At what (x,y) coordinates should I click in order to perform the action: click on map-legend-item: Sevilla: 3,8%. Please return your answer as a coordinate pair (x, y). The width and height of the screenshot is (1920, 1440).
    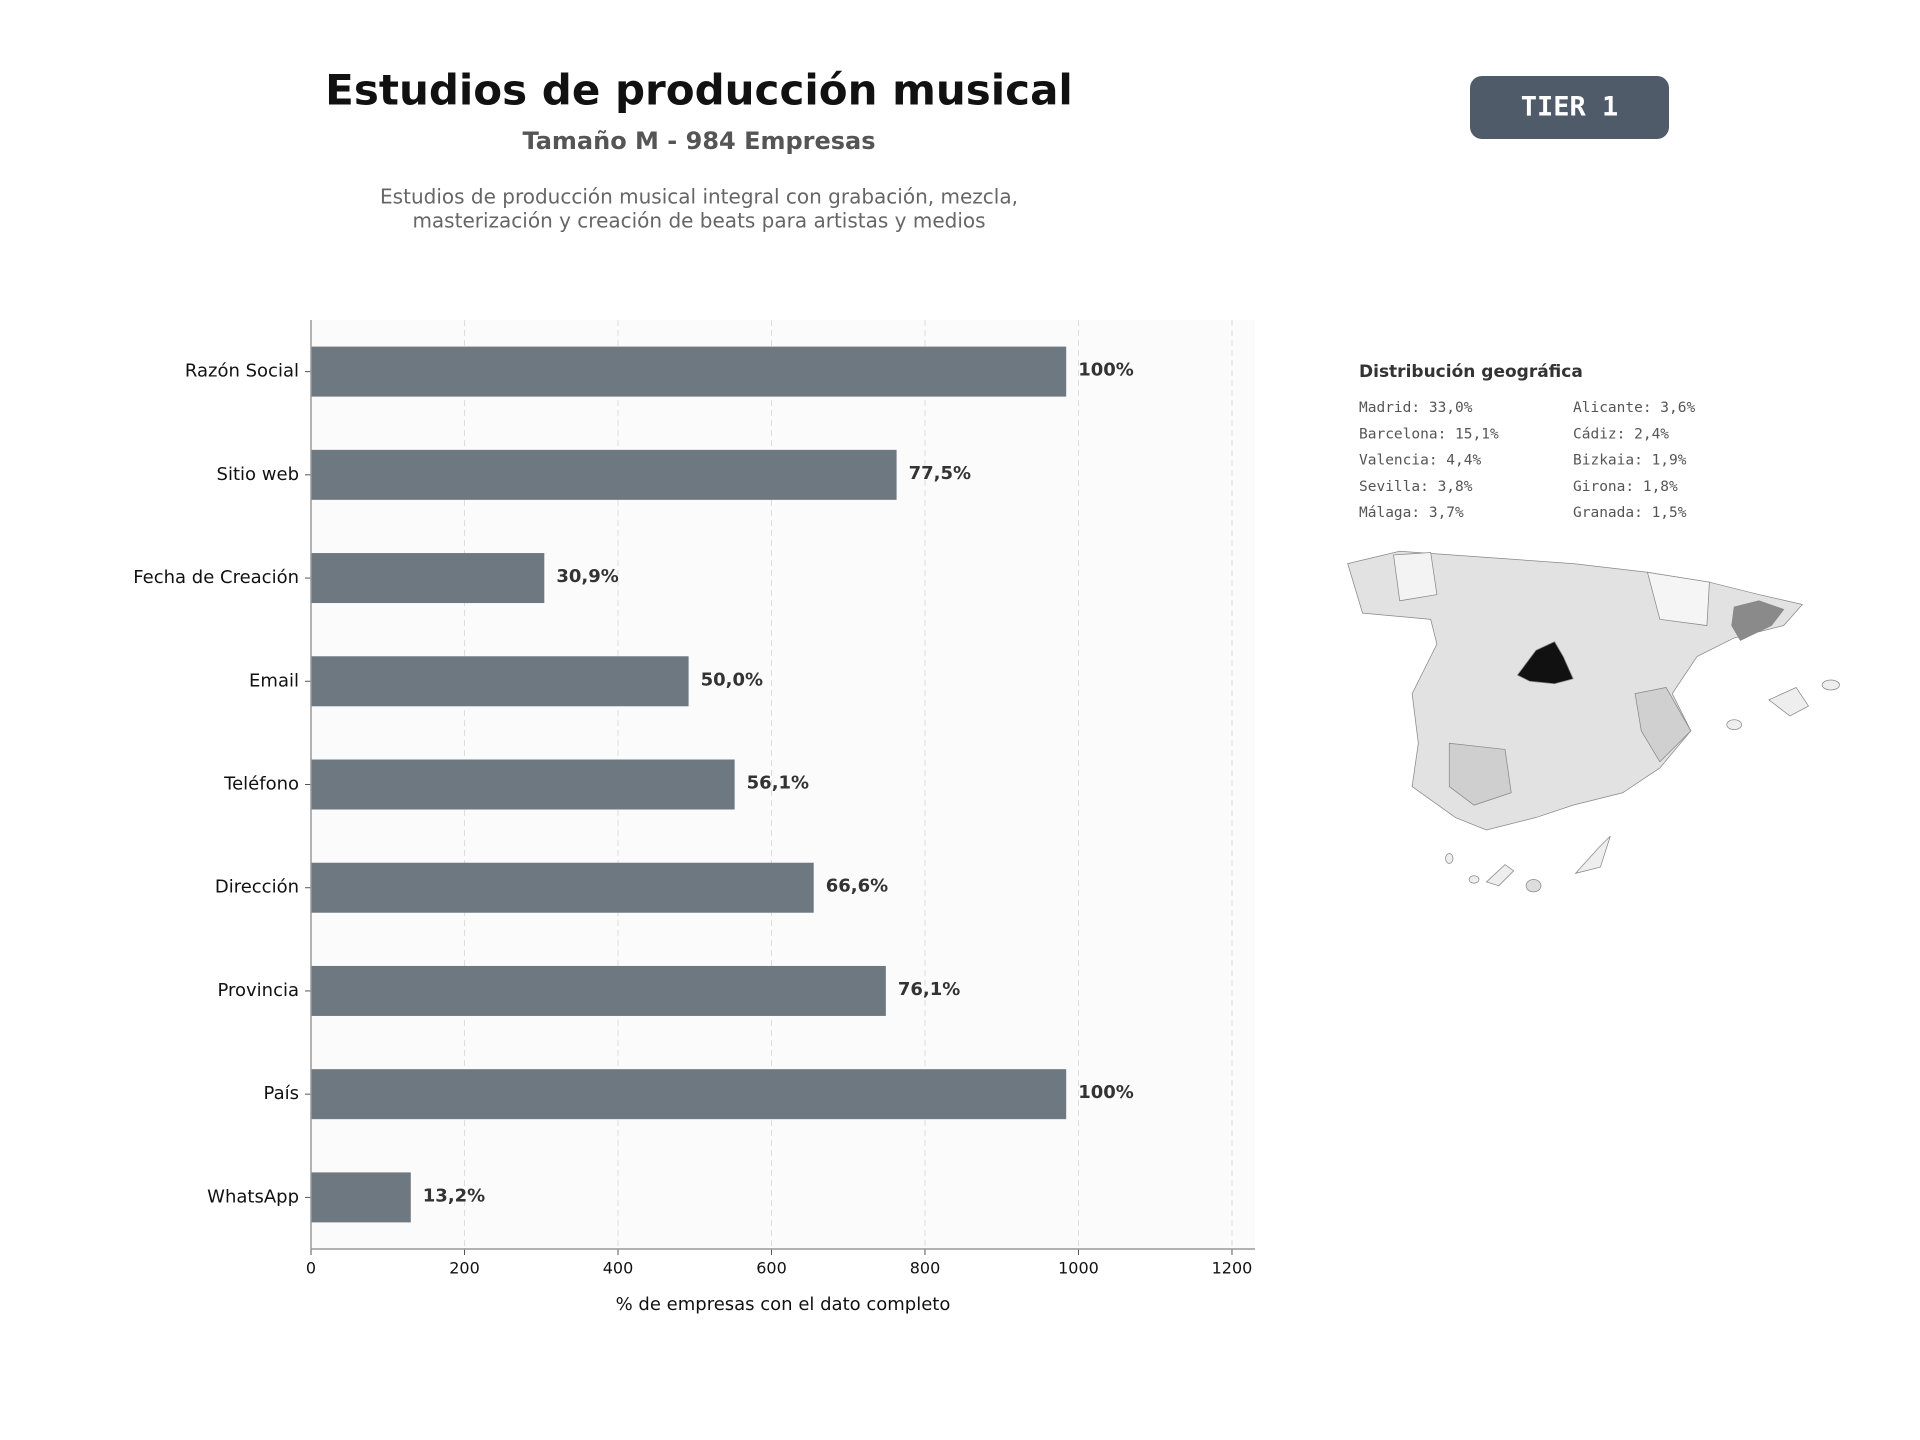
    Looking at the image, I should click on (1416, 487).